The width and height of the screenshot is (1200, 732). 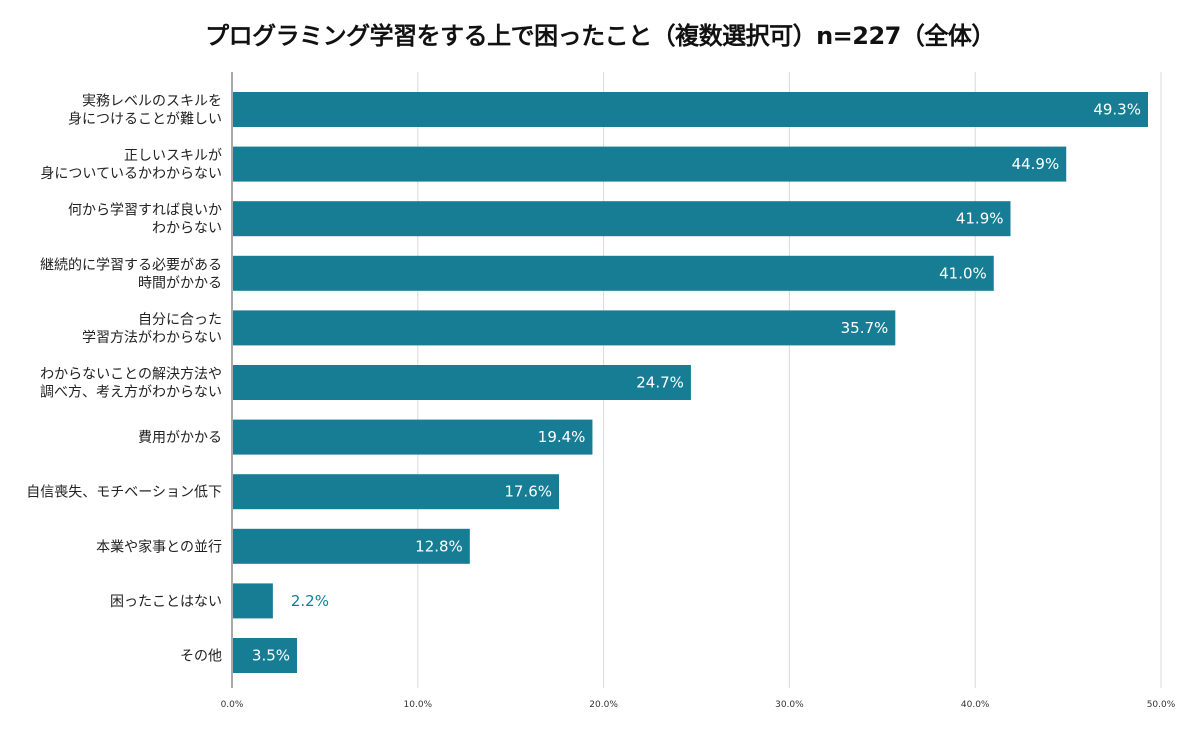 What do you see at coordinates (310, 601) in the screenshot?
I see `value-label: 2.2%` at bounding box center [310, 601].